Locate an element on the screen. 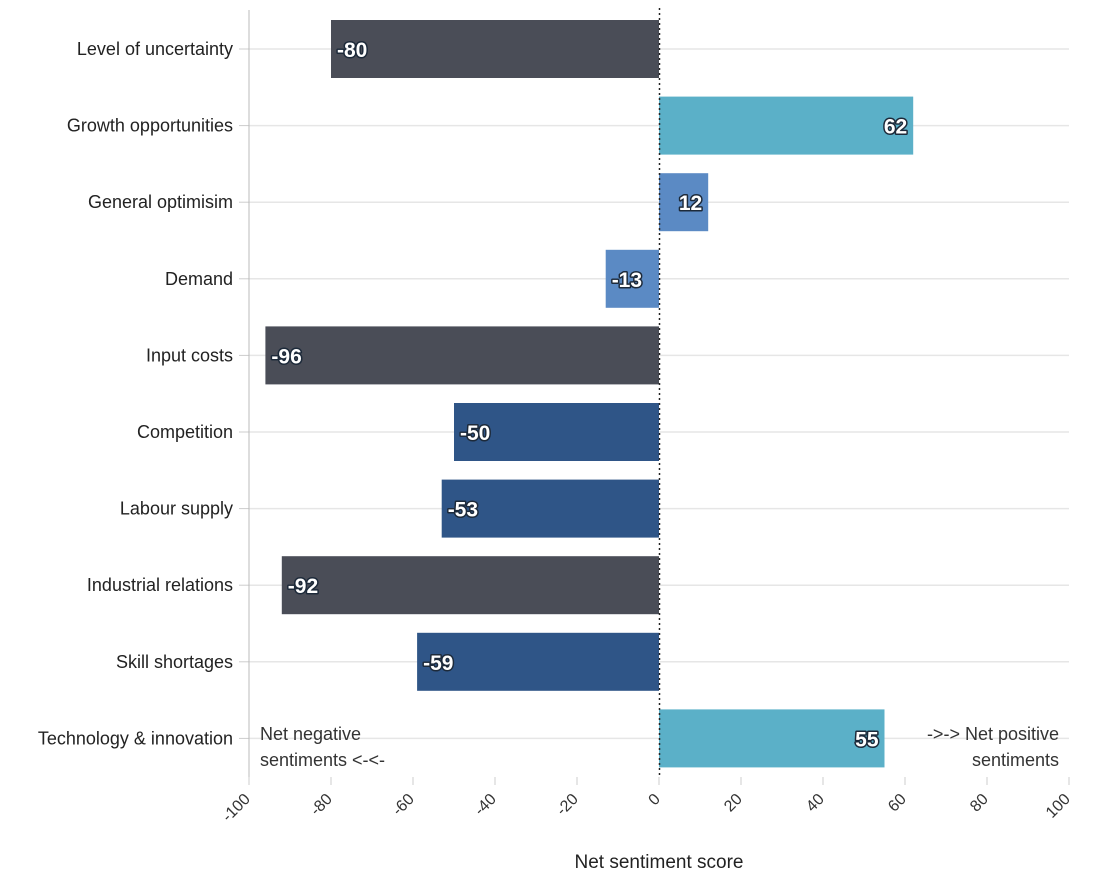  category-label: Skill shortages is located at coordinates (174, 662).